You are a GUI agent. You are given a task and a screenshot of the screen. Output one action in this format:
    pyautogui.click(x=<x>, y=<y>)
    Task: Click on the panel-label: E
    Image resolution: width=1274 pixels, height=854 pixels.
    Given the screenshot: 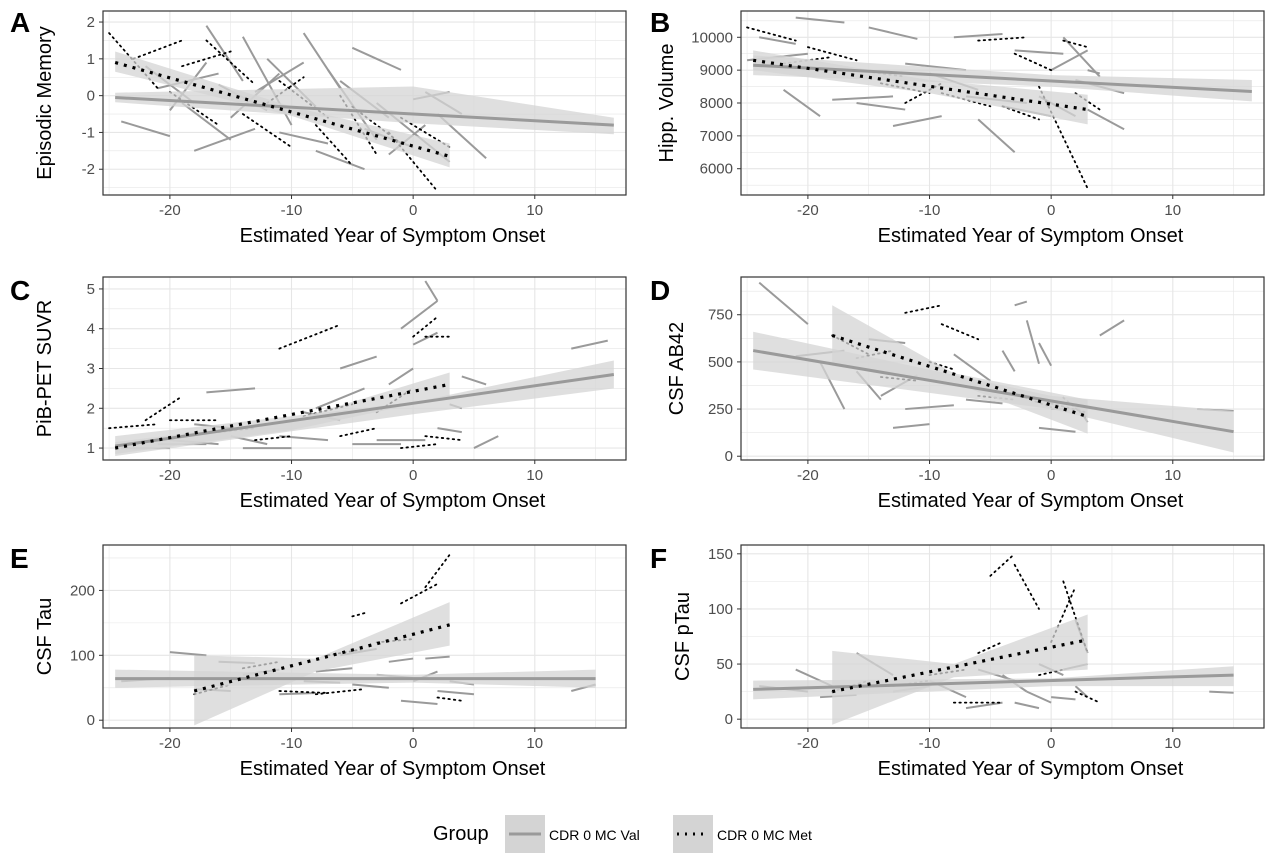 What is the action you would take?
    pyautogui.click(x=19, y=558)
    